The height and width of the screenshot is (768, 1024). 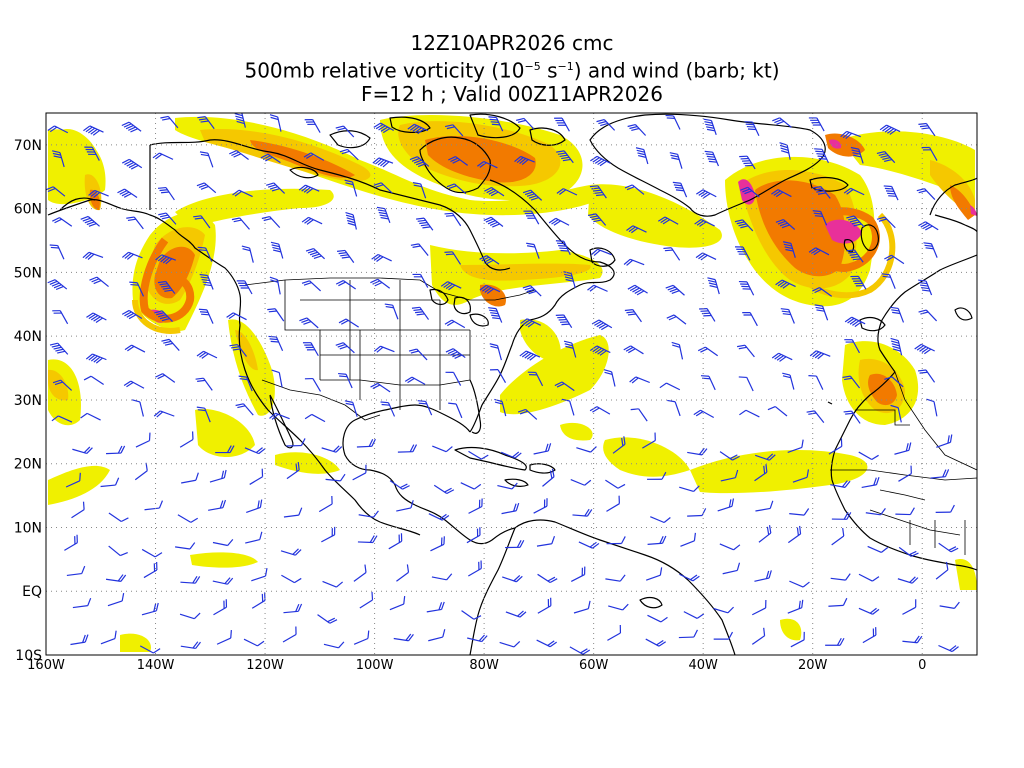 What do you see at coordinates (476, 665) in the screenshot?
I see `longitude-labels: 160W 140W 120W 100W 80W 60W 40W 20W 0` at bounding box center [476, 665].